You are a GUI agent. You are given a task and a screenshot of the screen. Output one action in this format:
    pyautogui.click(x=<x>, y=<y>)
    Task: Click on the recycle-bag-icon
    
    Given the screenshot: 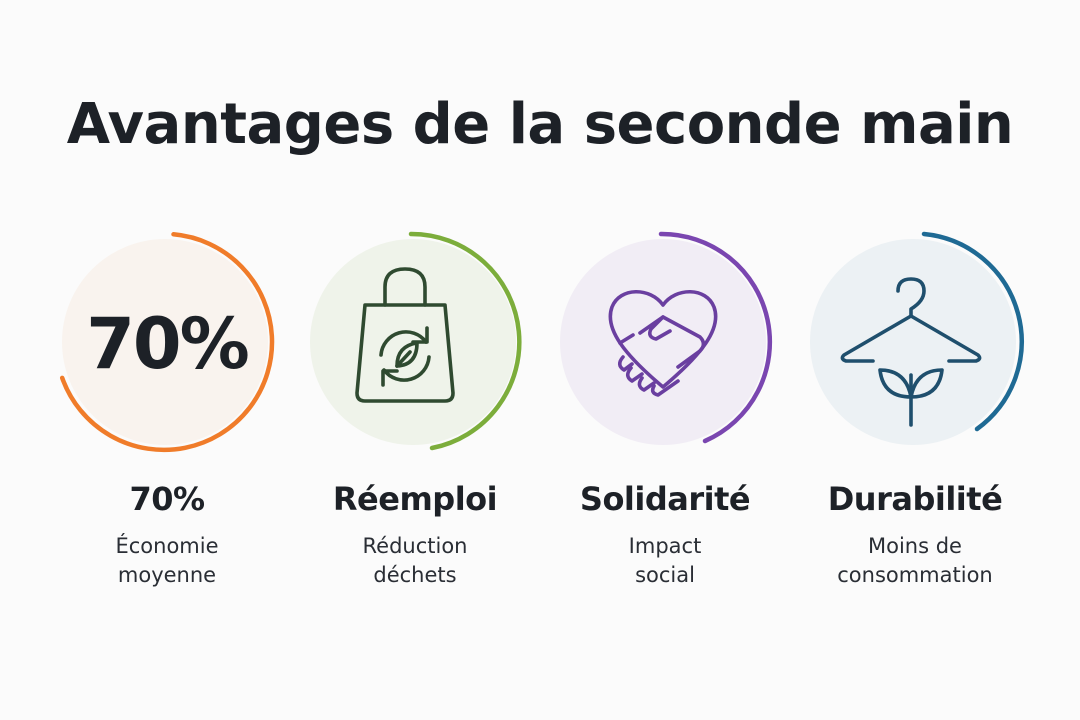 What is the action you would take?
    pyautogui.click(x=405, y=335)
    